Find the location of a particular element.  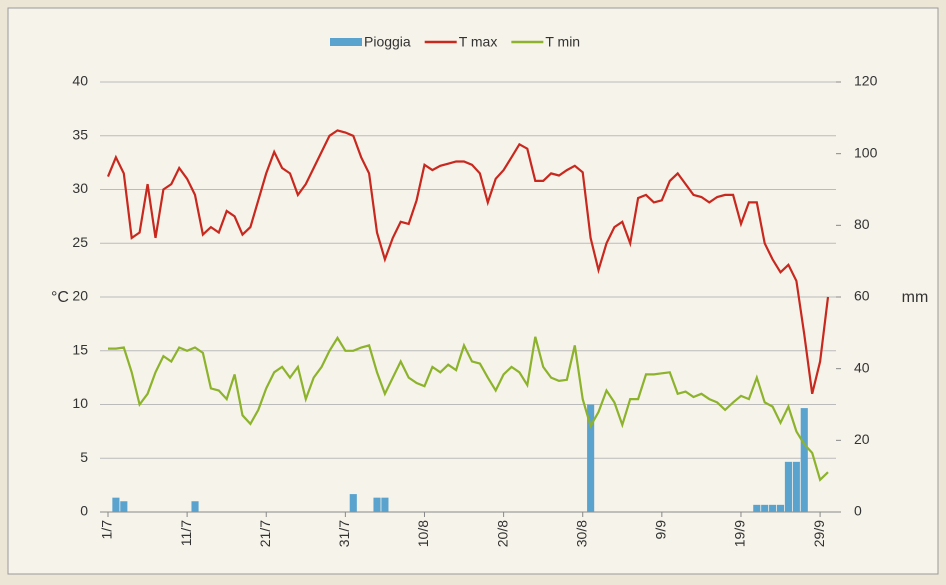

x-tick-label: 10/8 is located at coordinates (423, 533).